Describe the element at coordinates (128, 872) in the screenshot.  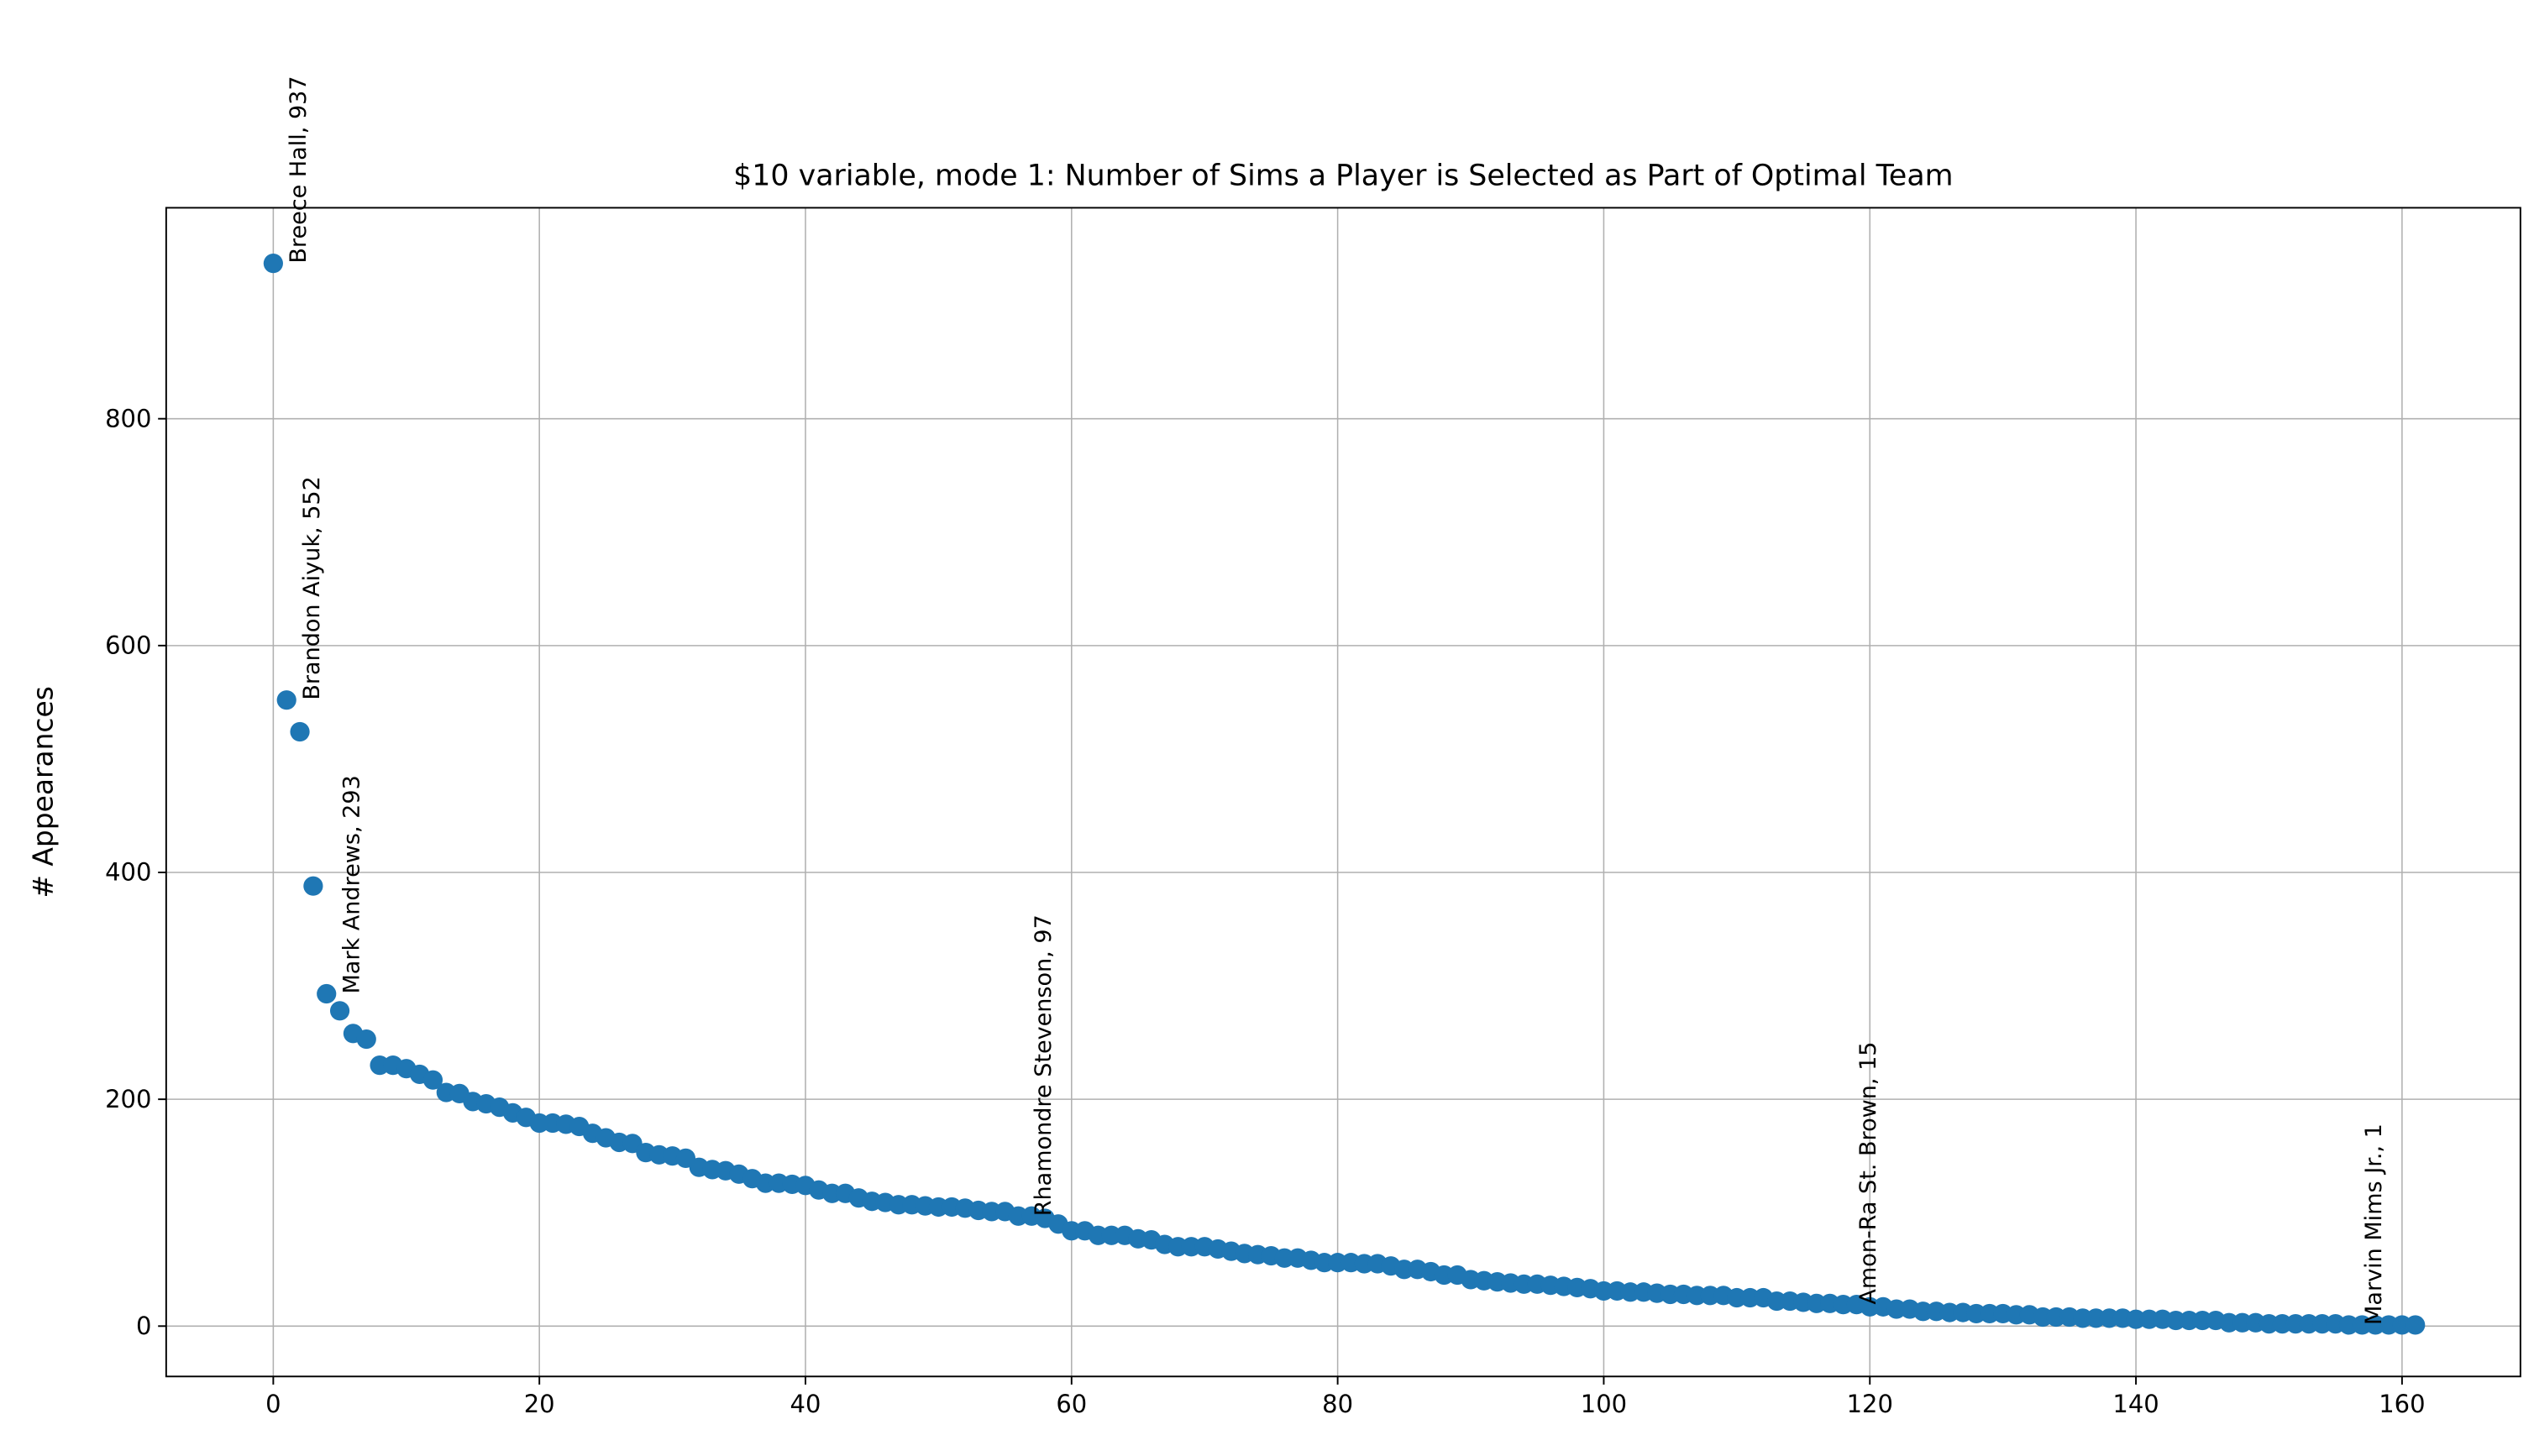
I see `y-tick-label: 400` at that location.